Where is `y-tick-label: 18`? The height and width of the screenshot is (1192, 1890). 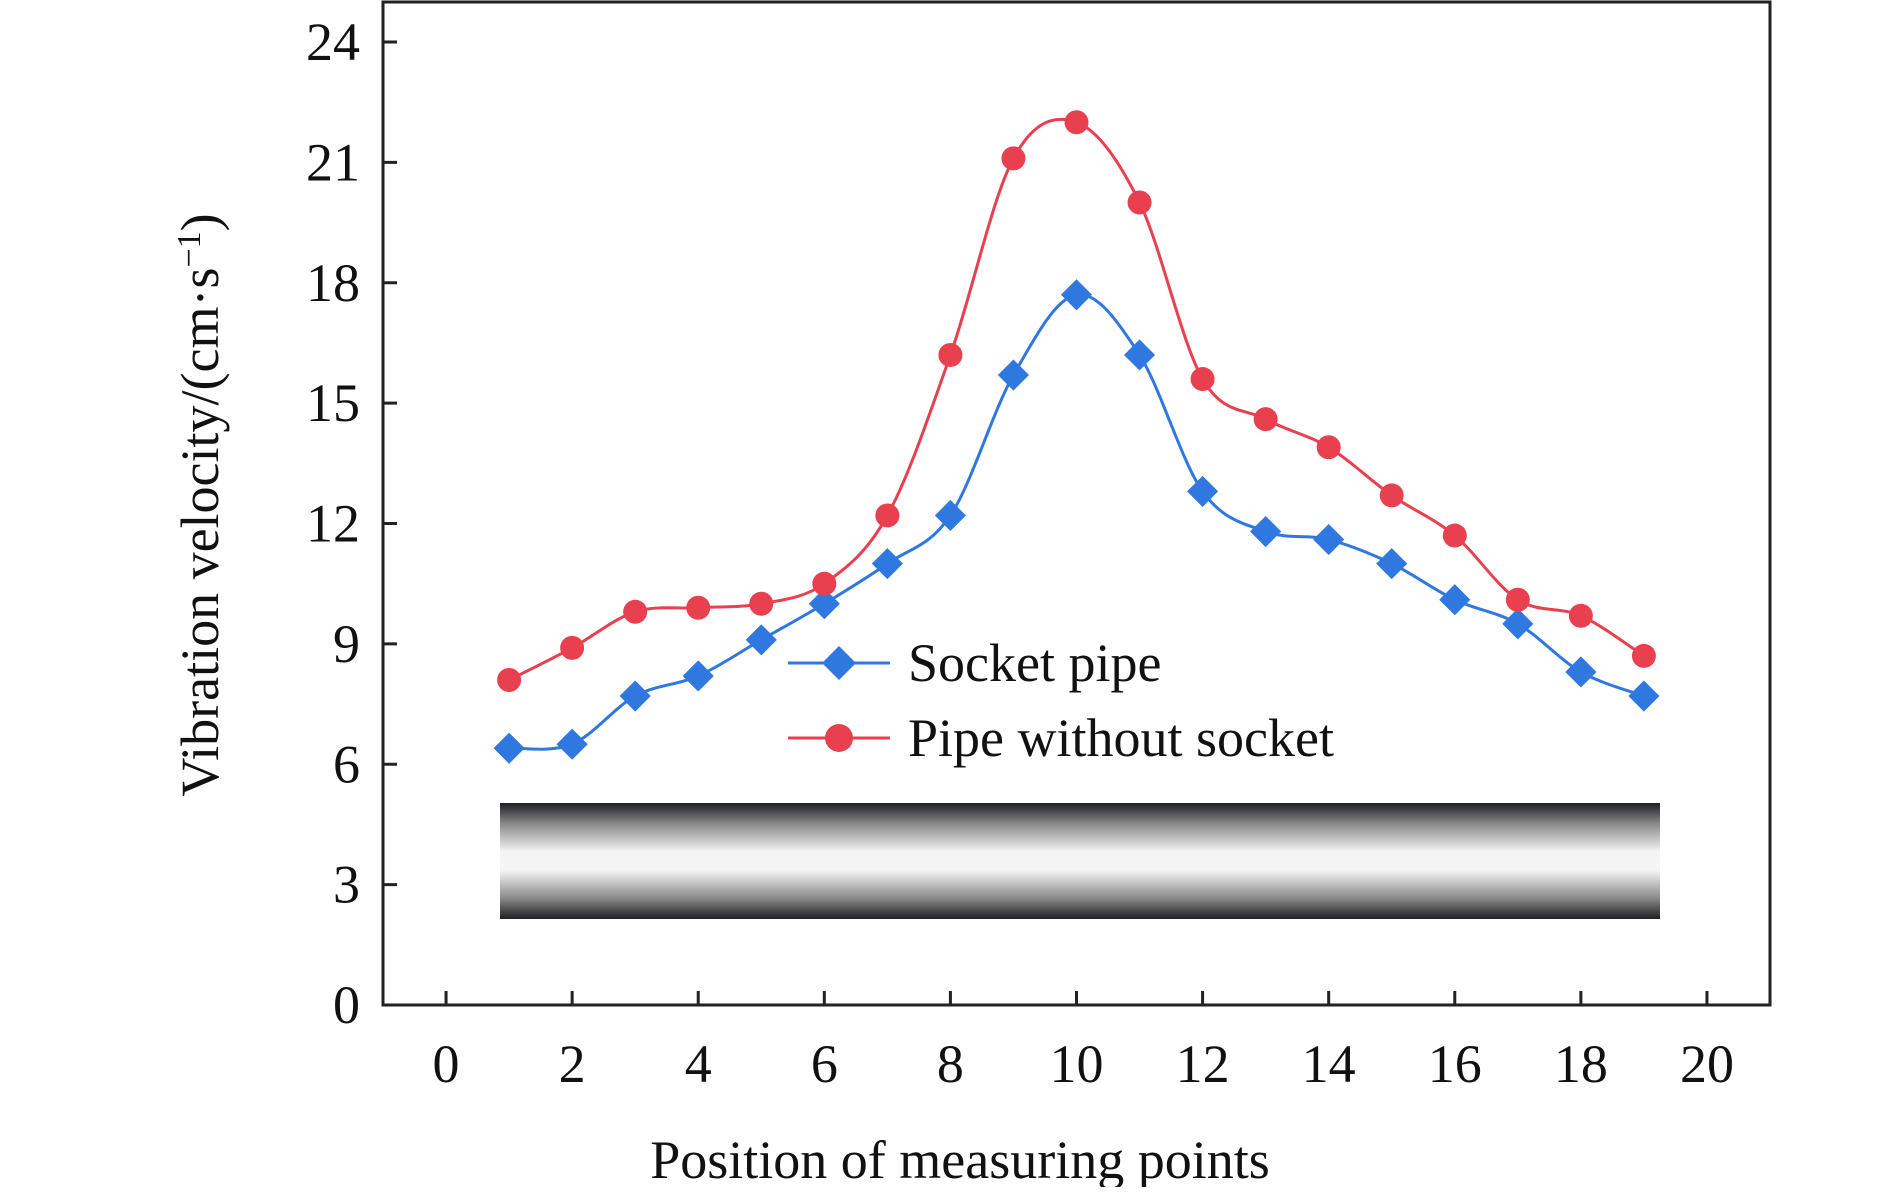
y-tick-label: 18 is located at coordinates (333, 283).